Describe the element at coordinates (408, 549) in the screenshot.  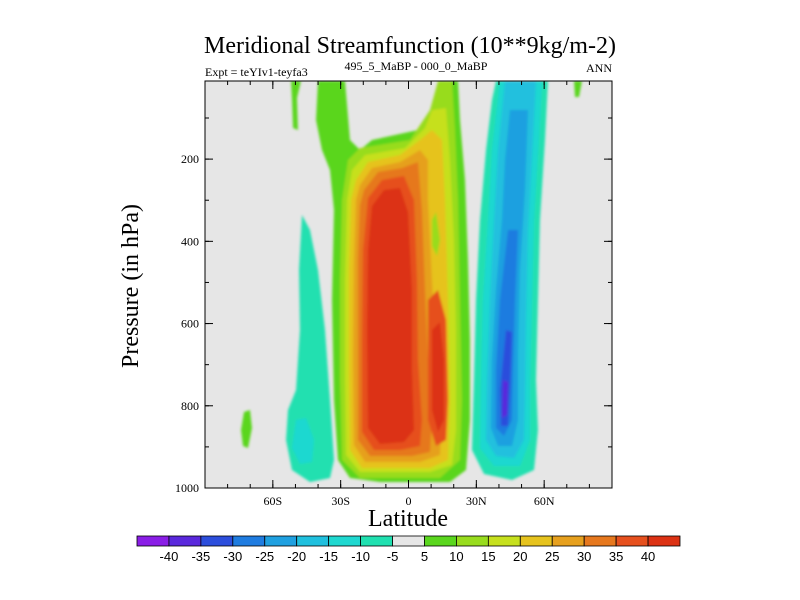
I see `colorbar: -40 -35 -30 -25 -20 -15 -10 -5 5 10 15 20 25 30 35 40` at that location.